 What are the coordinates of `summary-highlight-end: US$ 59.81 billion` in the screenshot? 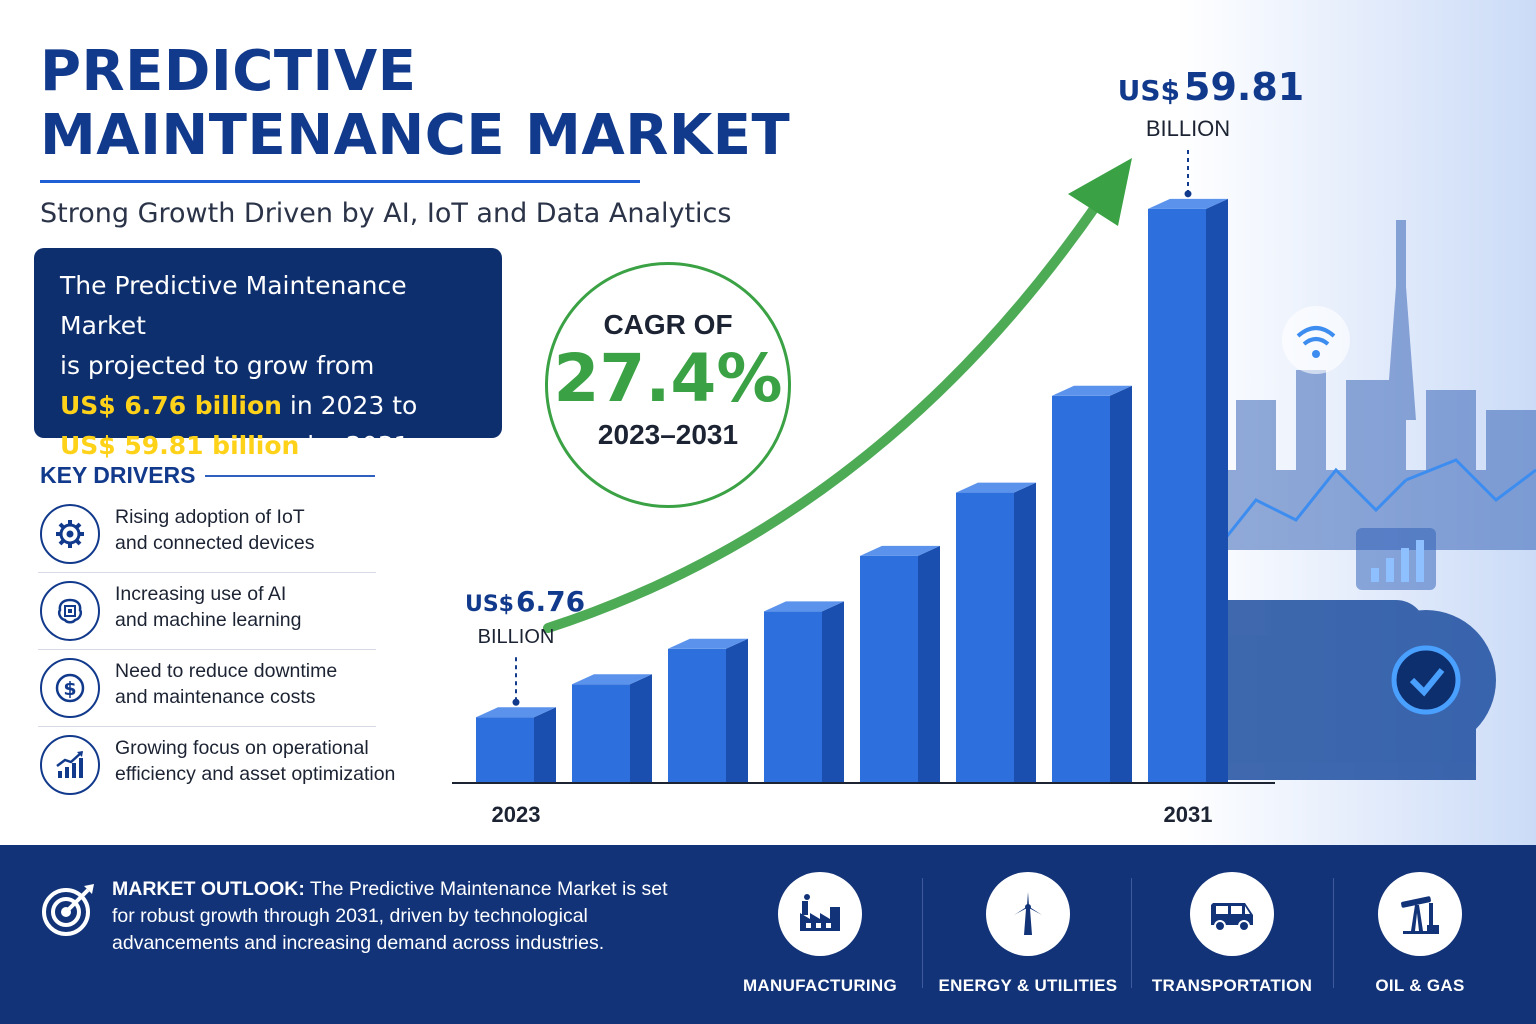 It's located at (180, 445).